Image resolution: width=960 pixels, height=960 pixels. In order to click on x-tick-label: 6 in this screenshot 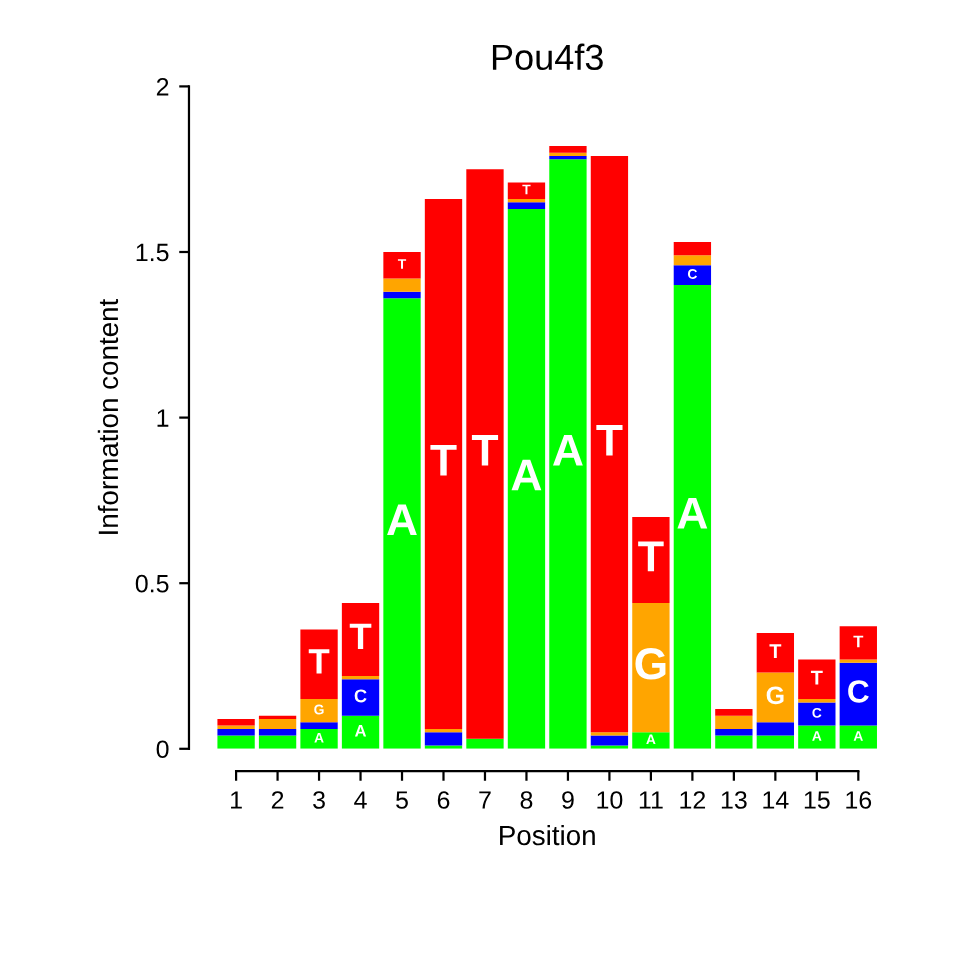, I will do `click(443, 800)`.